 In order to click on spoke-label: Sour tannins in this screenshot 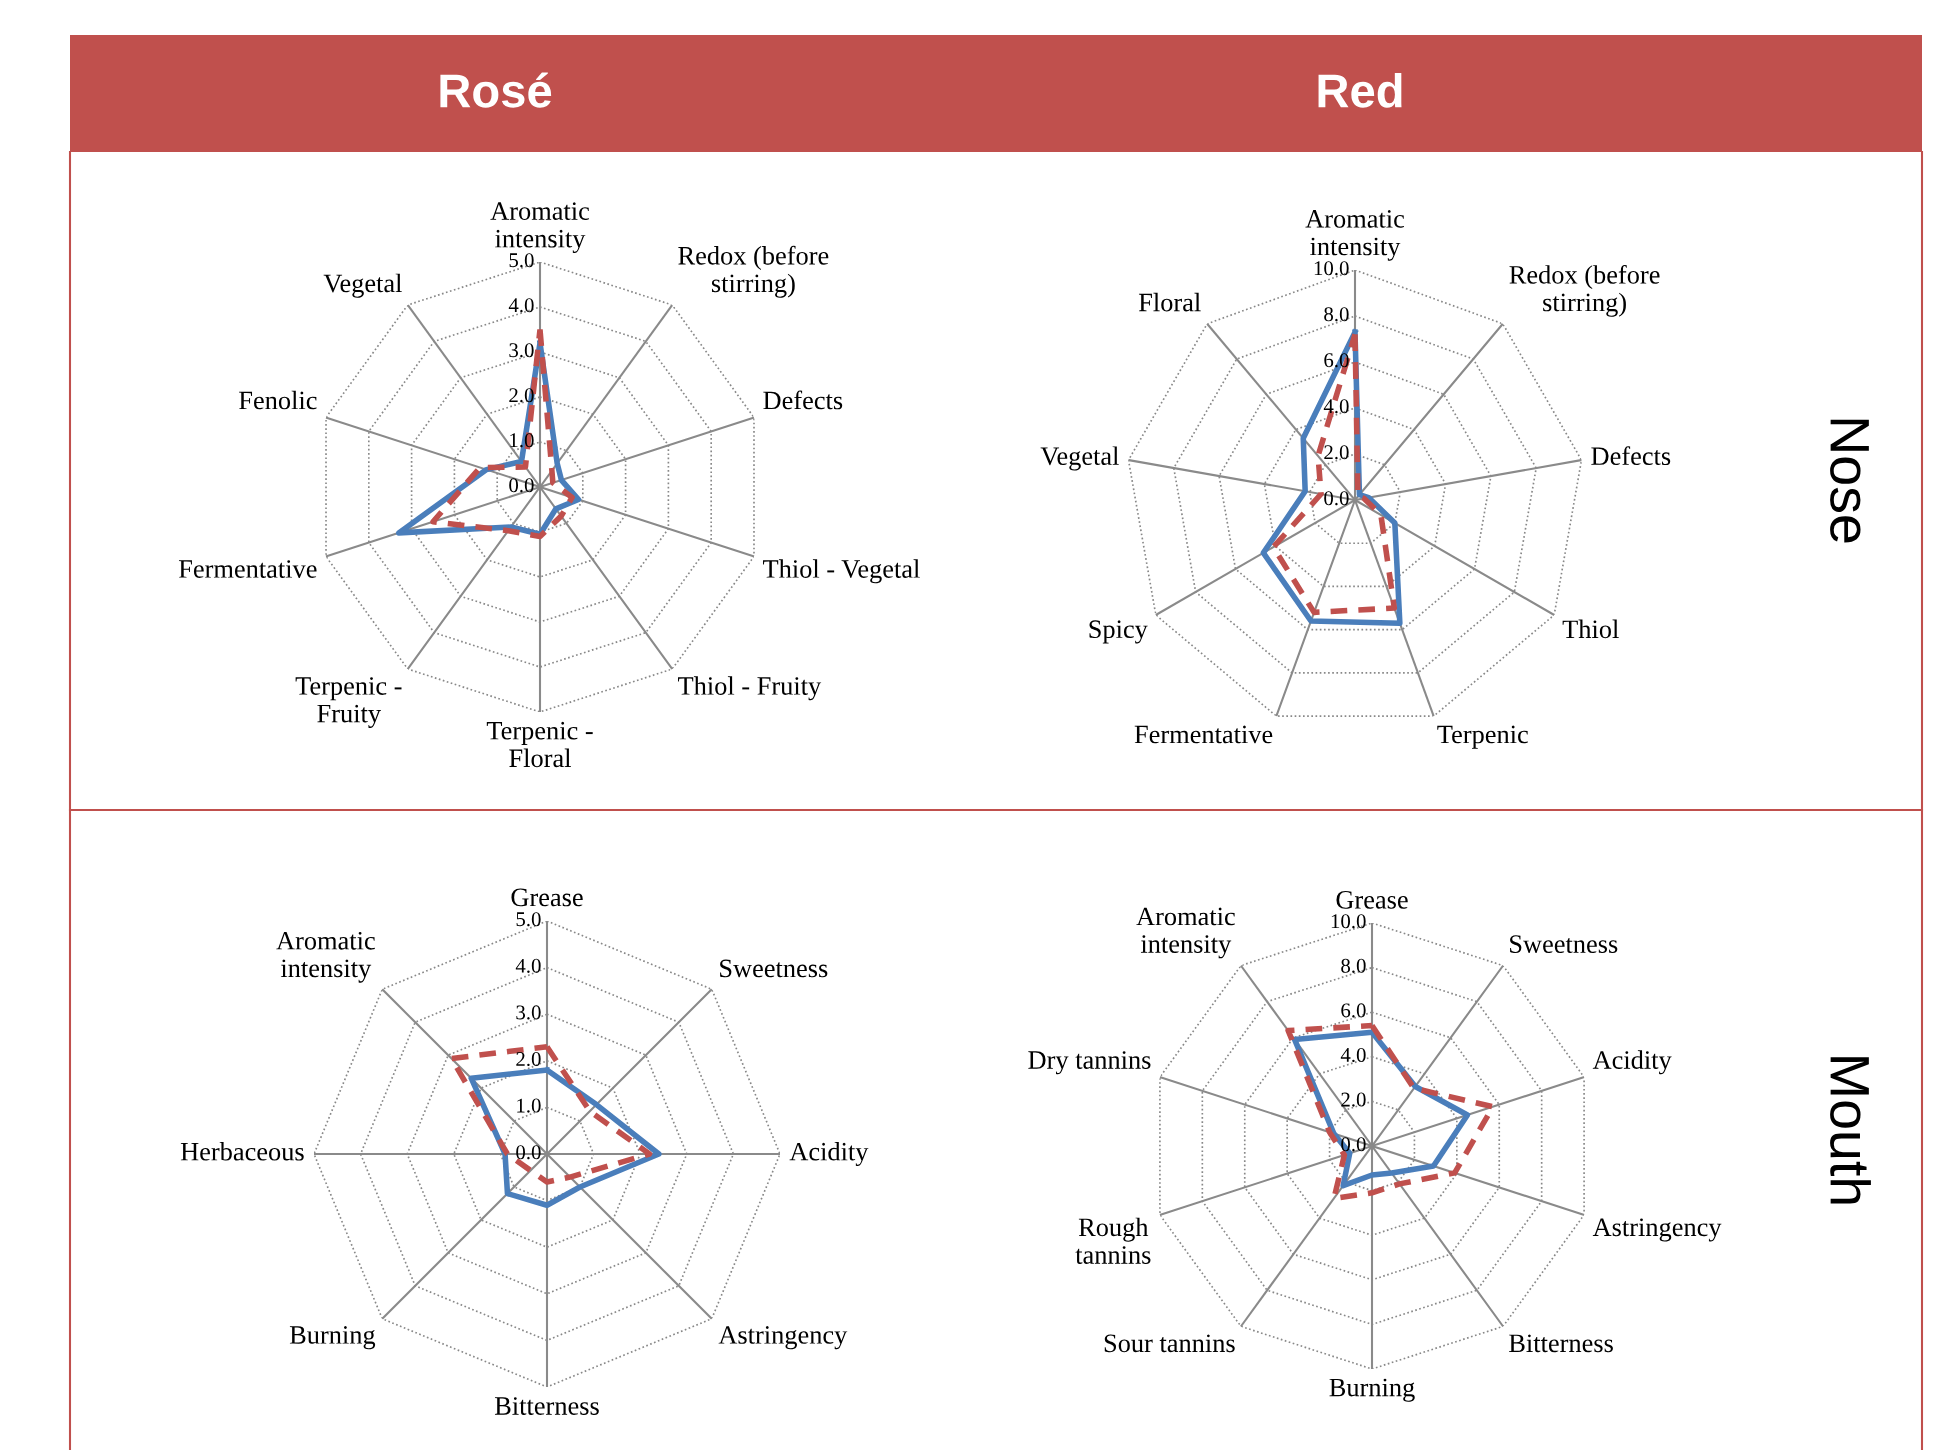, I will do `click(1169, 1343)`.